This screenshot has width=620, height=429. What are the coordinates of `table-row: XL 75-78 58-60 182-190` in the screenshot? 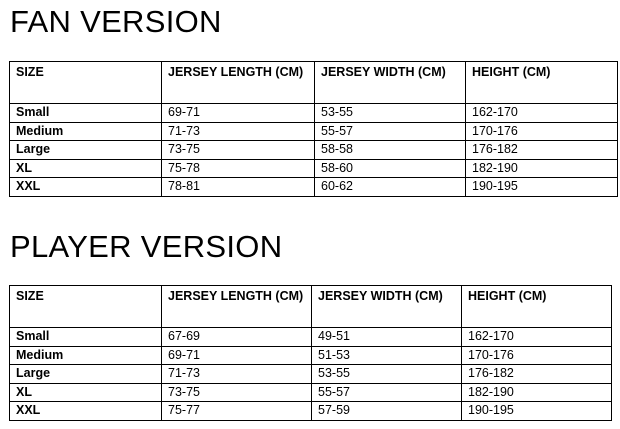 It's located at (313, 168).